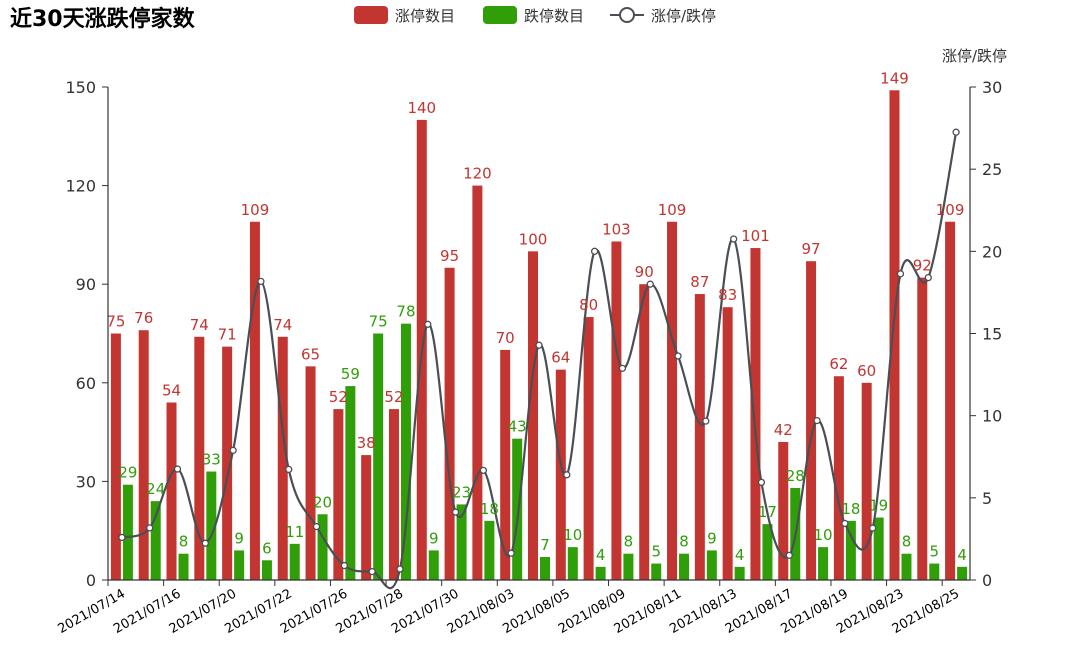 The image size is (1080, 667). What do you see at coordinates (755, 236) in the screenshot?
I see `label-limit-up: 101` at bounding box center [755, 236].